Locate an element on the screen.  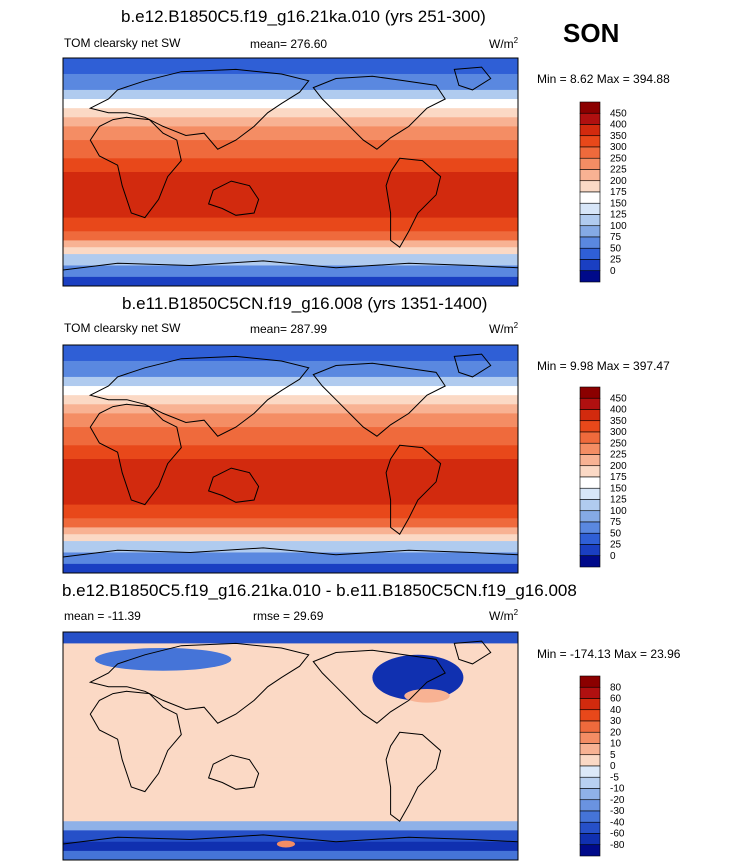
colorbar-tick-label: -20 is located at coordinates (617, 800).